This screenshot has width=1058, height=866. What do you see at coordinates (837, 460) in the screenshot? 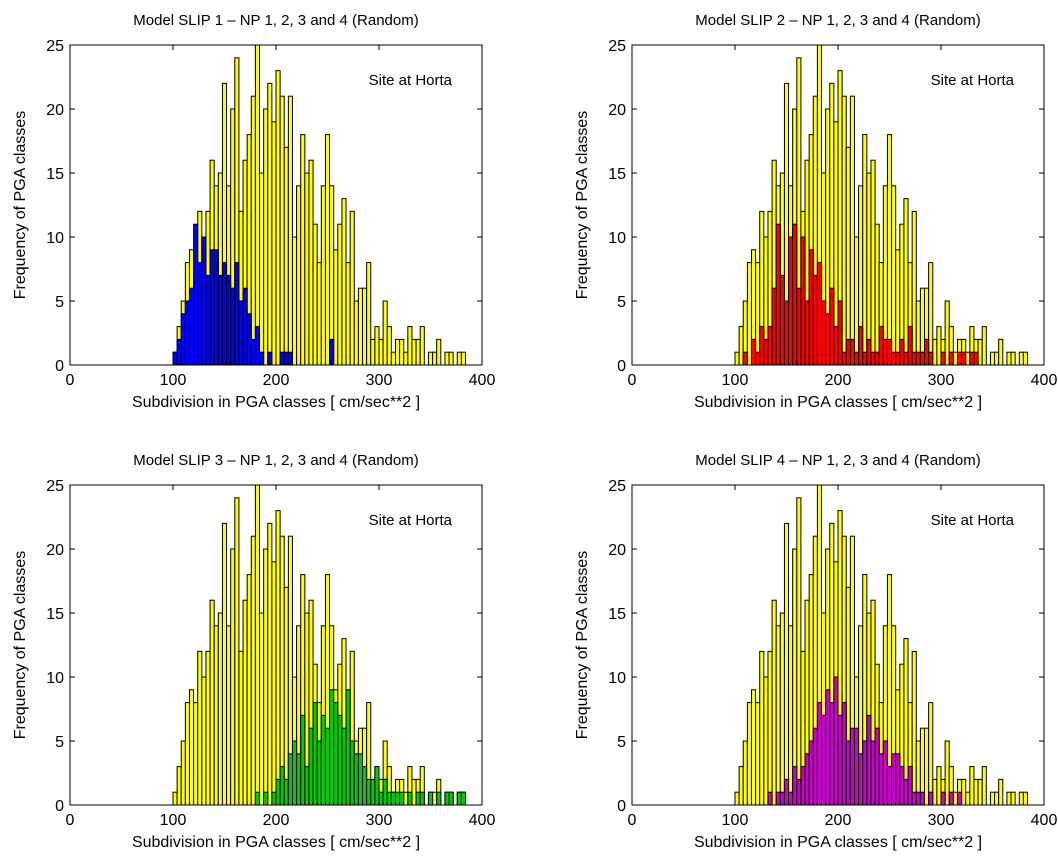
I see `chart-title: Model SLIP 4 – NP 1, 2, 3 and 4 (Random)` at bounding box center [837, 460].